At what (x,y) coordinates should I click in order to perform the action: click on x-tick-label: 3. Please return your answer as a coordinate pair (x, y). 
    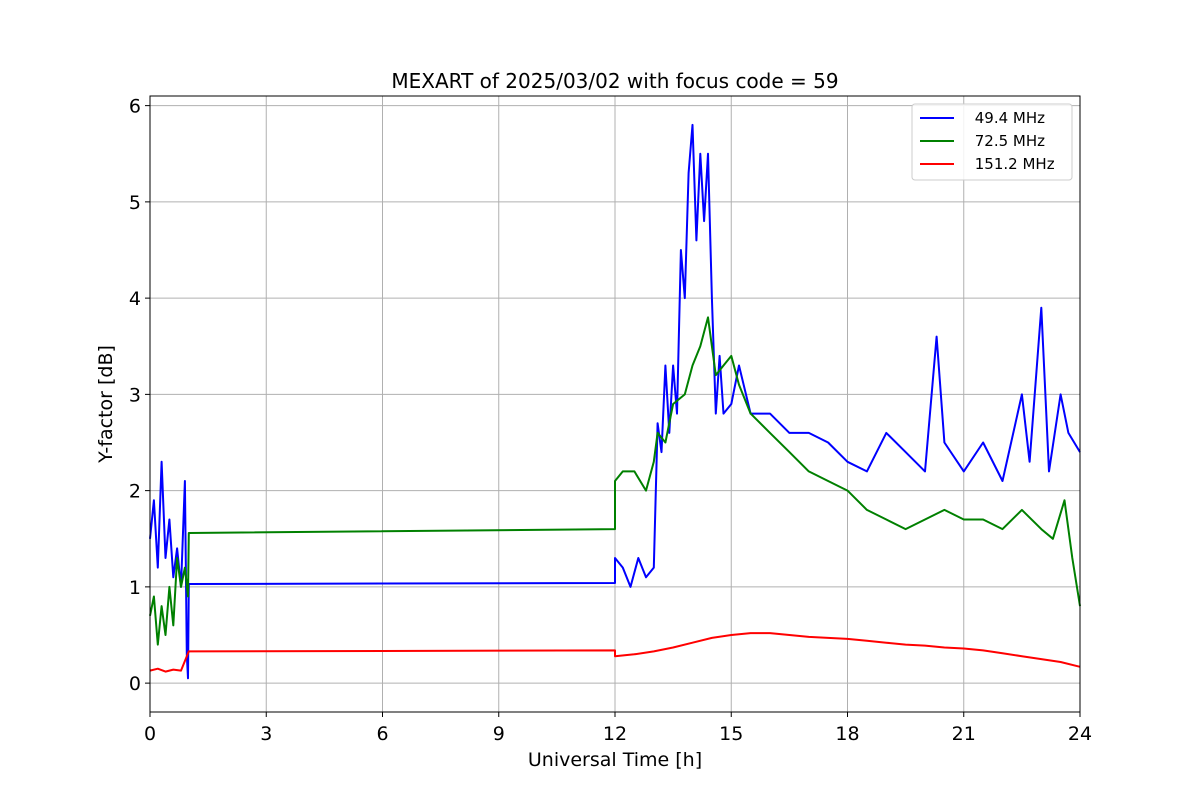
    Looking at the image, I should click on (266, 734).